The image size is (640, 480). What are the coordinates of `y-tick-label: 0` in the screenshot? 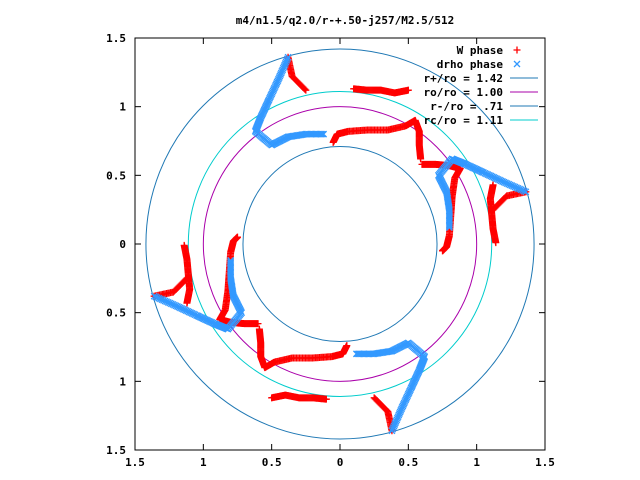 It's located at (122, 244).